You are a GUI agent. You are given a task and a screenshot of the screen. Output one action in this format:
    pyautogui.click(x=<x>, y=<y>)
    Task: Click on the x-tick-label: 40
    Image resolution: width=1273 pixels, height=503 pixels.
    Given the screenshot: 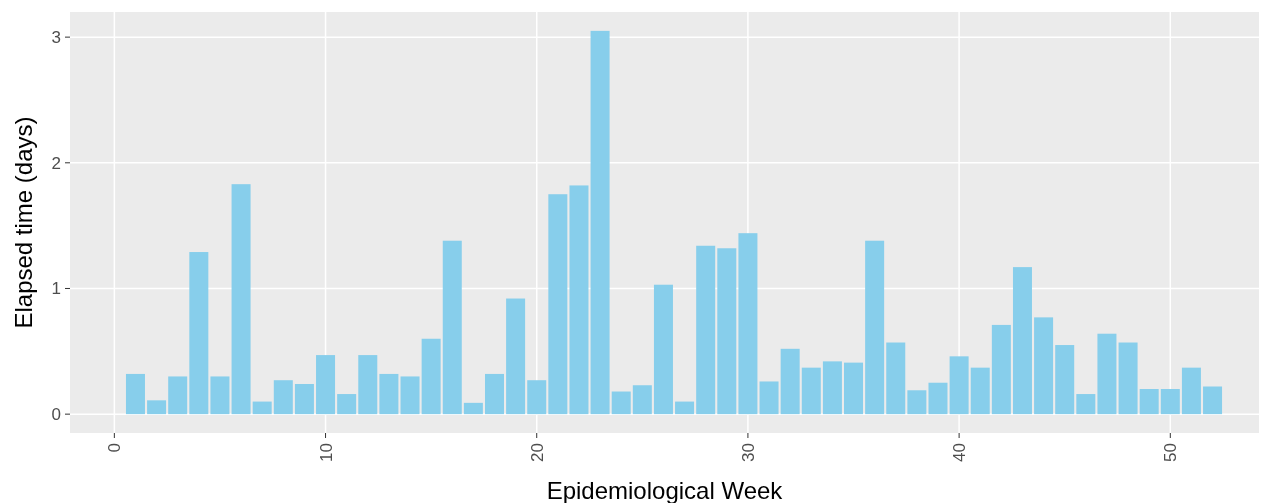 What is the action you would take?
    pyautogui.click(x=960, y=452)
    